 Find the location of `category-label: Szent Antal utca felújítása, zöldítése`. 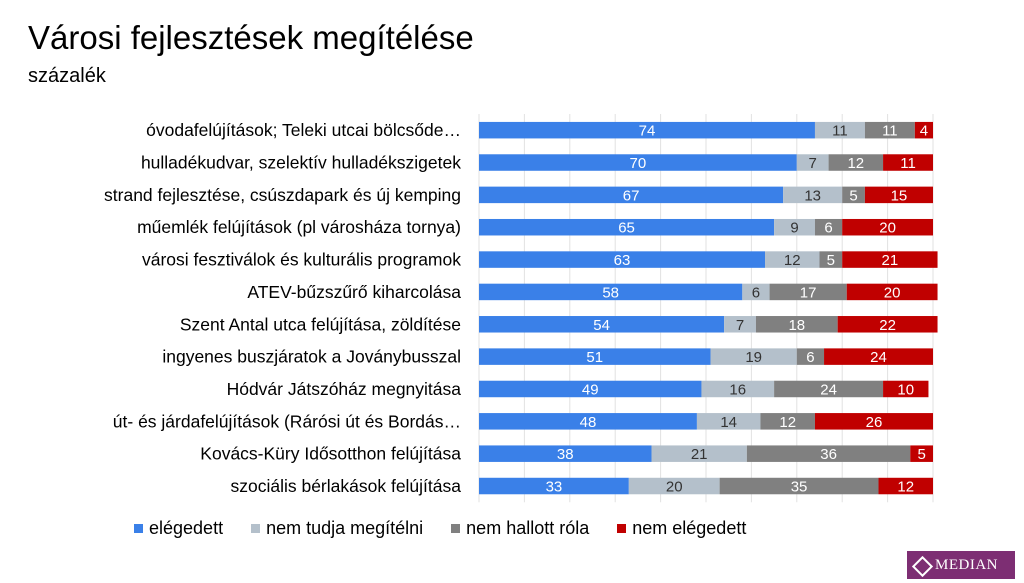

category-label: Szent Antal utca felújítása, zöldítése is located at coordinates (320, 324).